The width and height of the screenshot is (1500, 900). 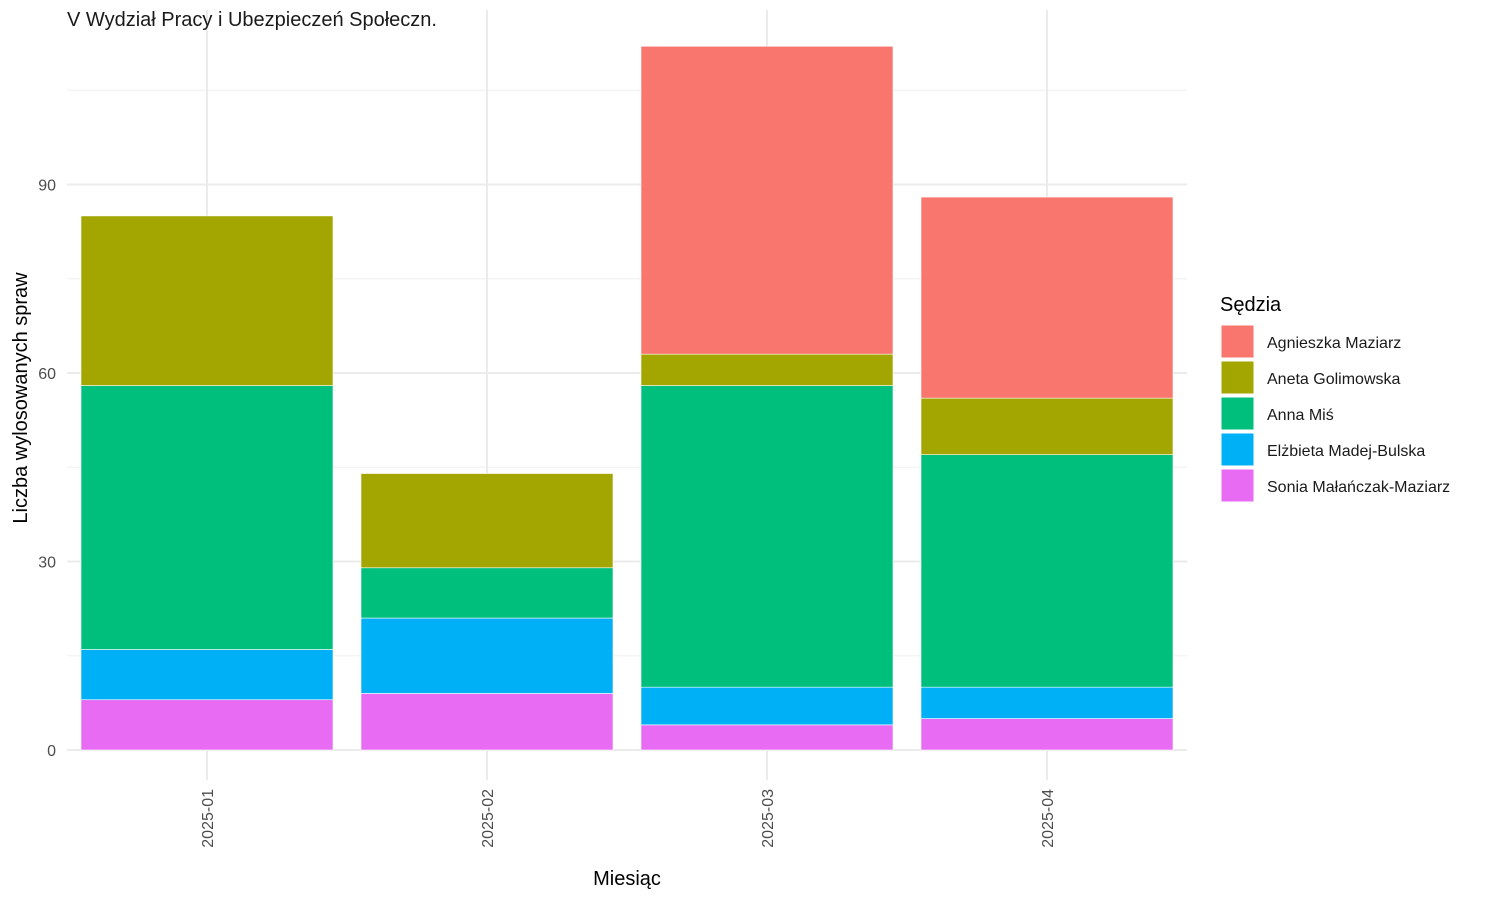 I want to click on chart-title: V Wydział Pracy i Ubezpieczeń Społeczn., so click(x=252, y=20).